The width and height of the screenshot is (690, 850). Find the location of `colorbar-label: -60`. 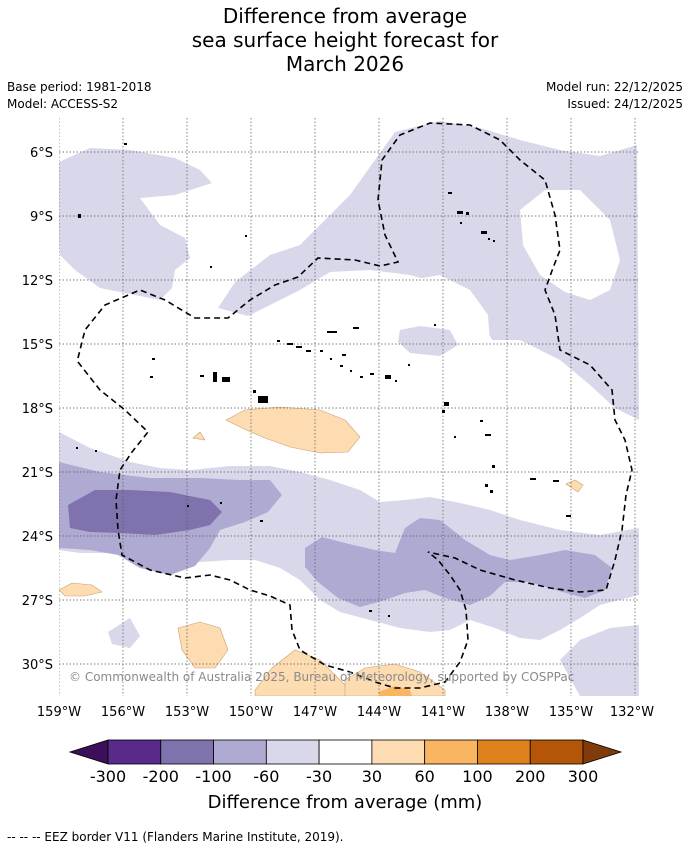

colorbar-label: -60 is located at coordinates (266, 776).